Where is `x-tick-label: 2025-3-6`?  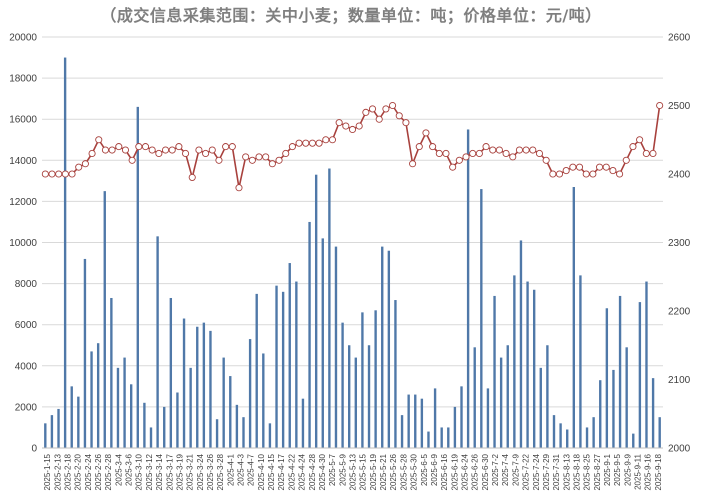
x-tick-label: 2025-3-6 is located at coordinates (129, 469).